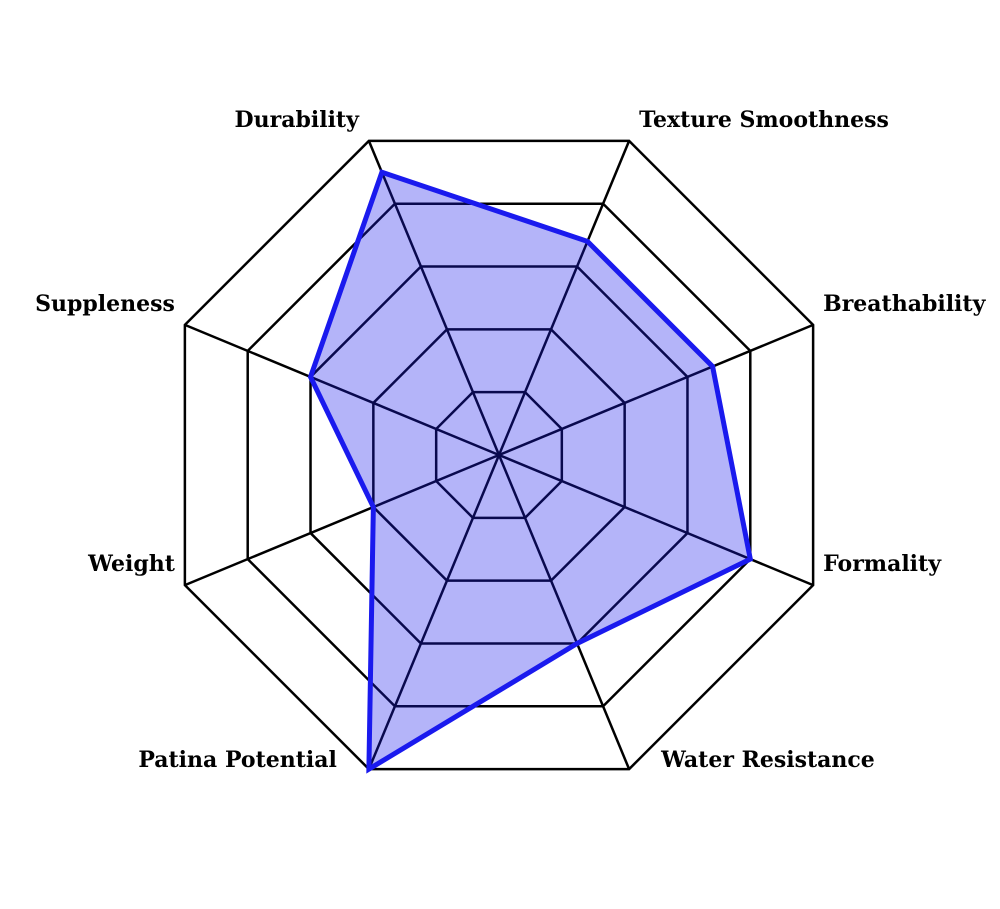 The width and height of the screenshot is (1000, 909). I want to click on axis-label: Texture Smoothness, so click(764, 120).